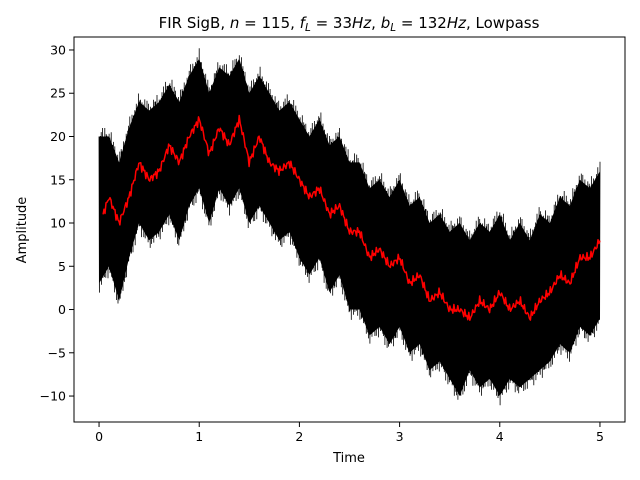 The height and width of the screenshot is (480, 640). Describe the element at coordinates (62, 266) in the screenshot. I see `y-tick-label: 5` at that location.